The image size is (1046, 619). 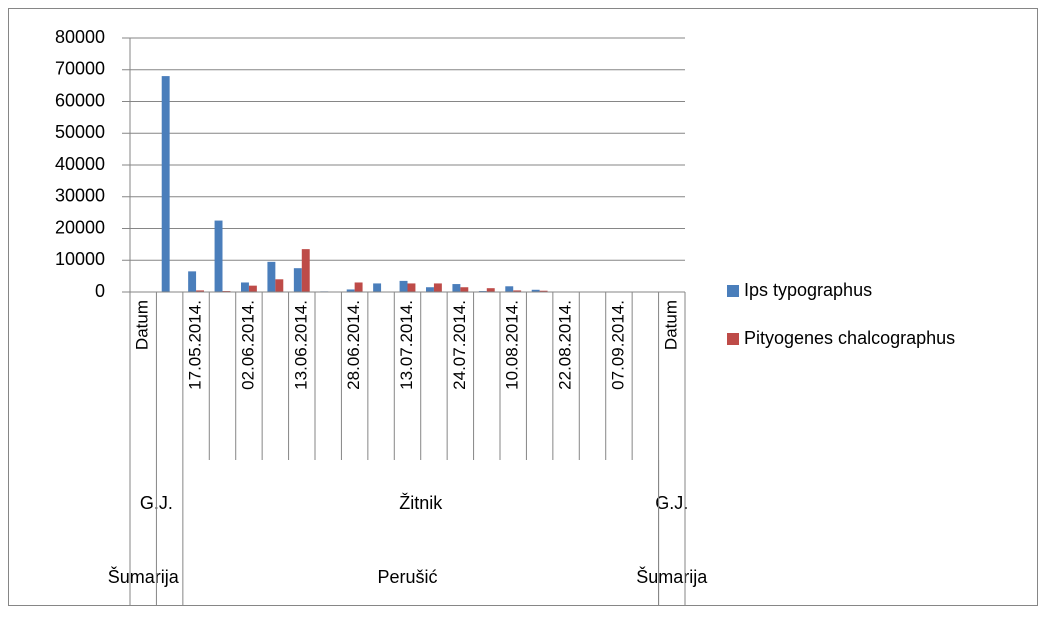 I want to click on legend-label: Ips typographus, so click(x=808, y=290).